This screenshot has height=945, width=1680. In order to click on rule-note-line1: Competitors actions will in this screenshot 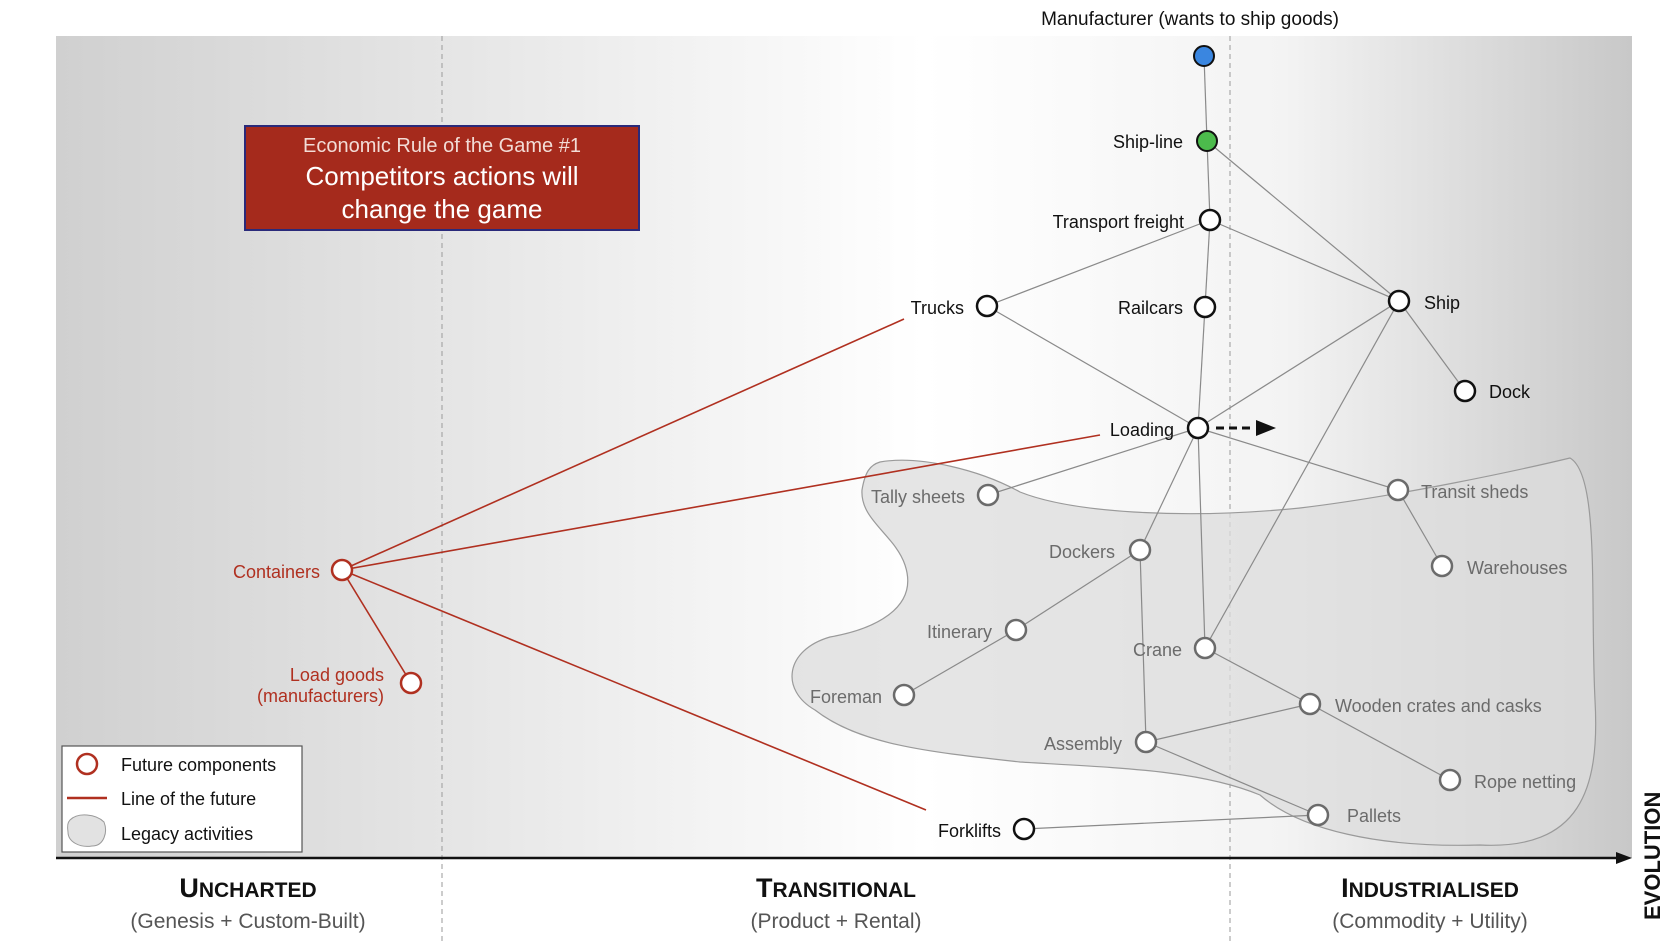, I will do `click(441, 176)`.